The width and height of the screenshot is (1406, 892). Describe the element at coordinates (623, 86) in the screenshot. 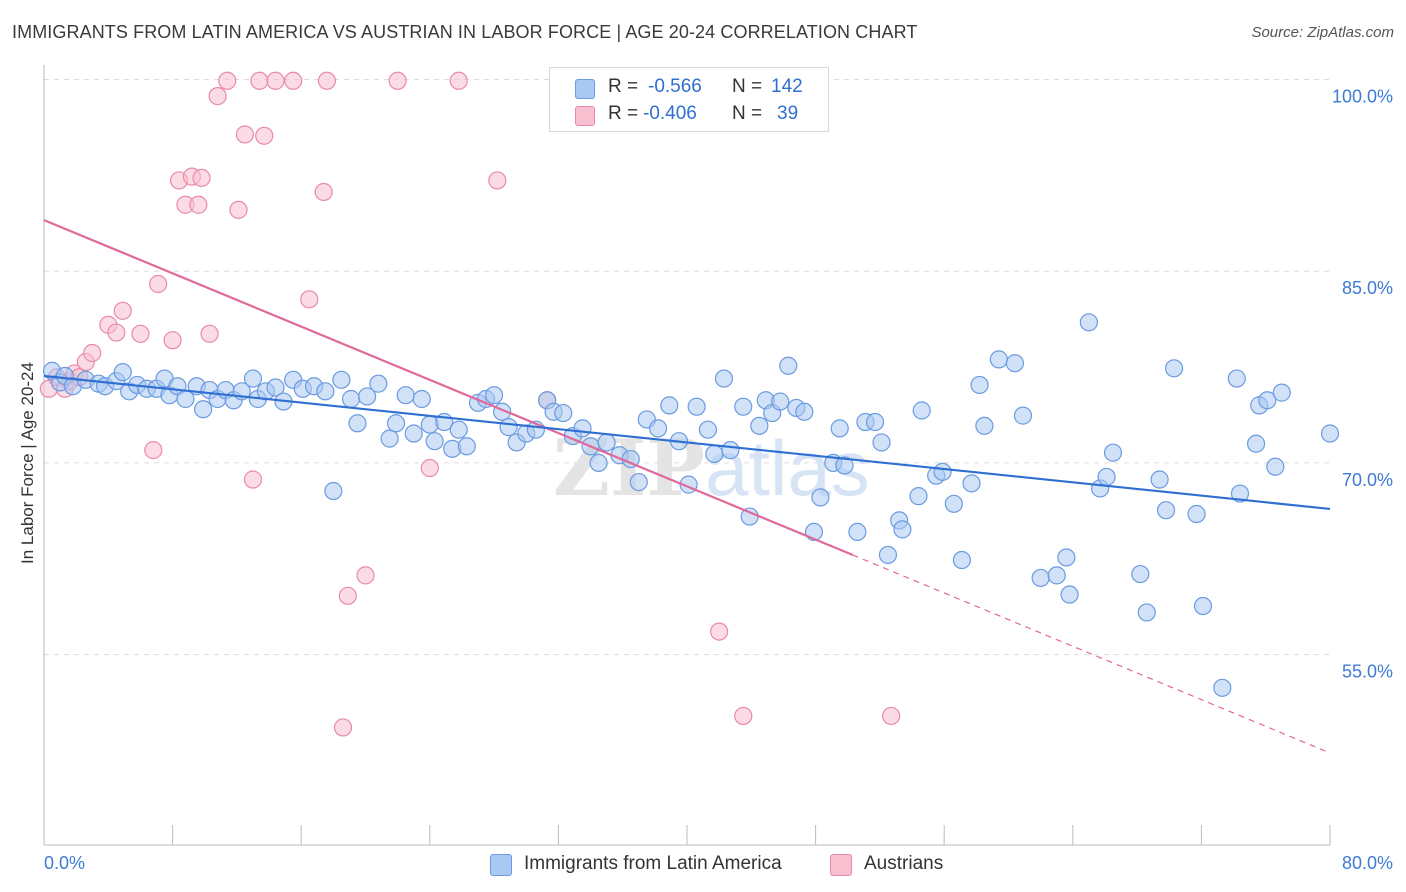

I see `r-label: R =` at that location.